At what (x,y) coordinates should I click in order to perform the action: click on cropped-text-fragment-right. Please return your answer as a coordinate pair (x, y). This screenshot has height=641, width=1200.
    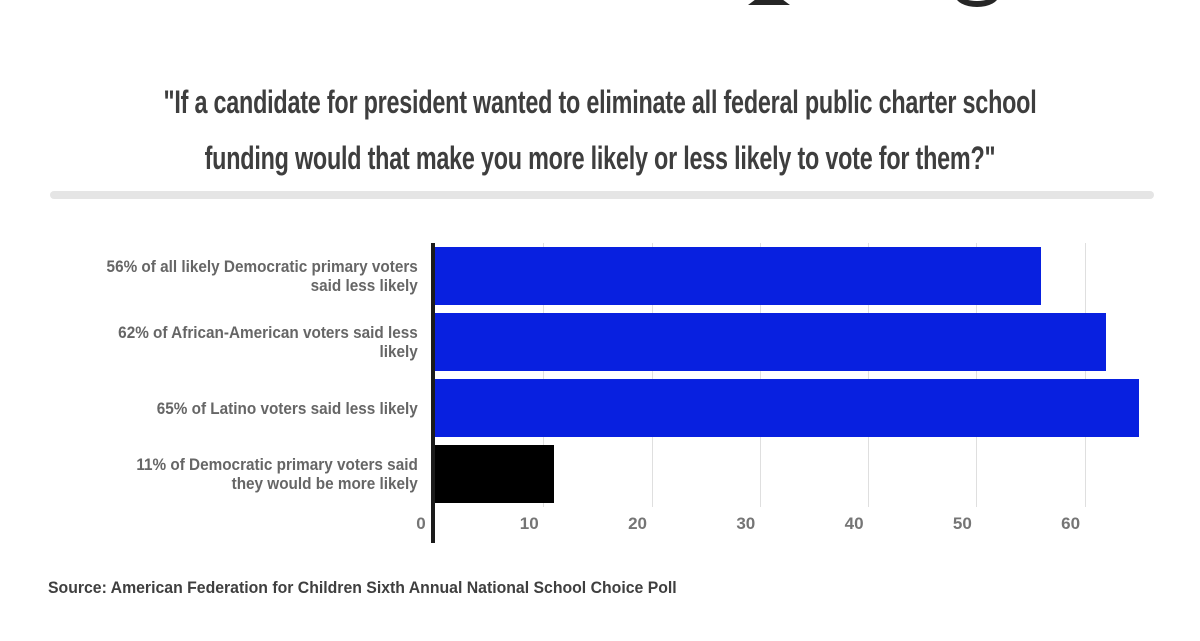
    Looking at the image, I should click on (980, 4).